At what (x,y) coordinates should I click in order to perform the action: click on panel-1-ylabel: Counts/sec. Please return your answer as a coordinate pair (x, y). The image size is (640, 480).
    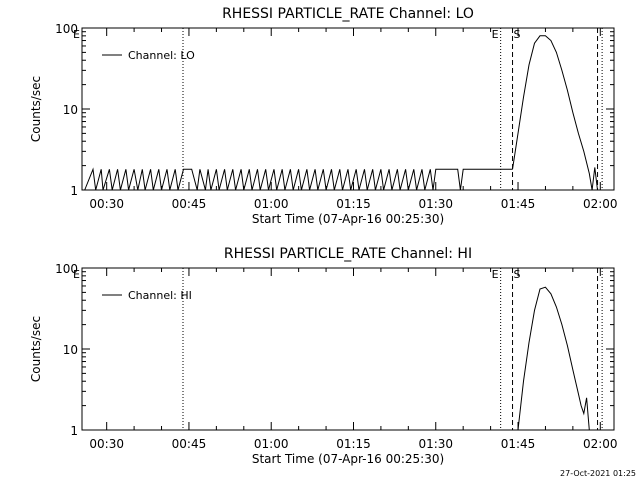
    Looking at the image, I should click on (36, 109).